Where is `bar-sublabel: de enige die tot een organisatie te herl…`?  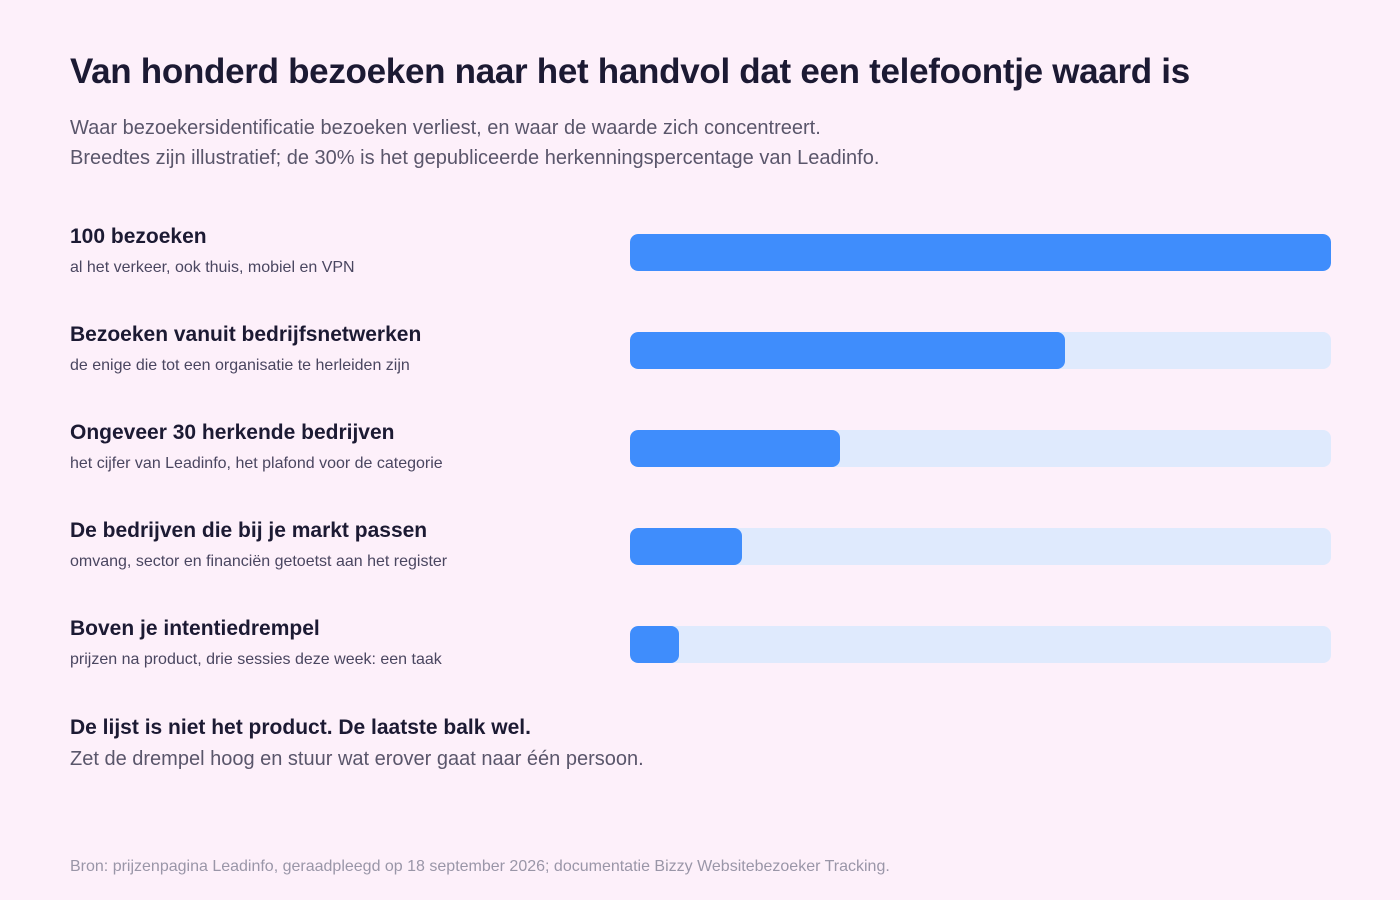 bar-sublabel: de enige die tot een organisatie te herl… is located at coordinates (240, 365).